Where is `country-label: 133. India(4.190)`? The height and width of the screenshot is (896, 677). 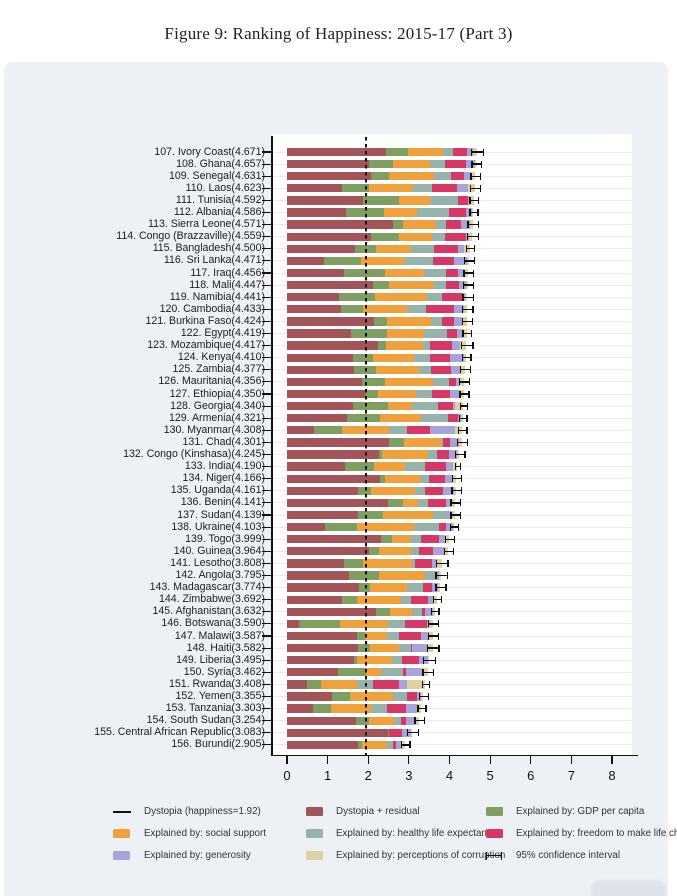
country-label: 133. India(4.190) is located at coordinates (224, 466).